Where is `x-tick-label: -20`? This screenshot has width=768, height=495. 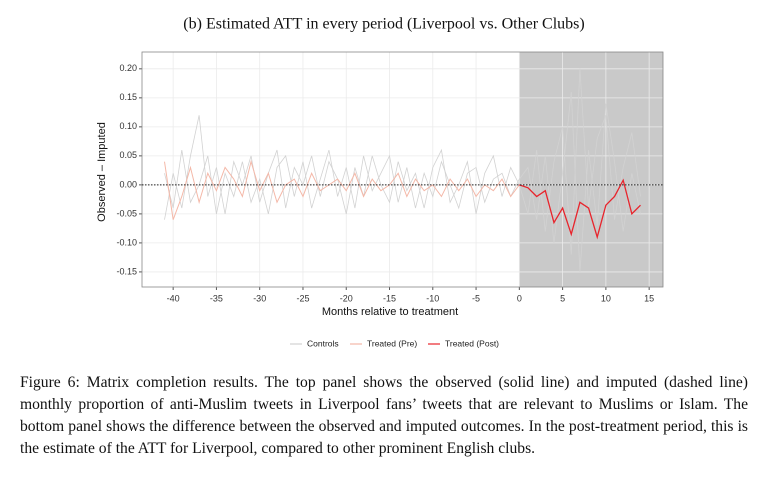
x-tick-label: -20 is located at coordinates (346, 298).